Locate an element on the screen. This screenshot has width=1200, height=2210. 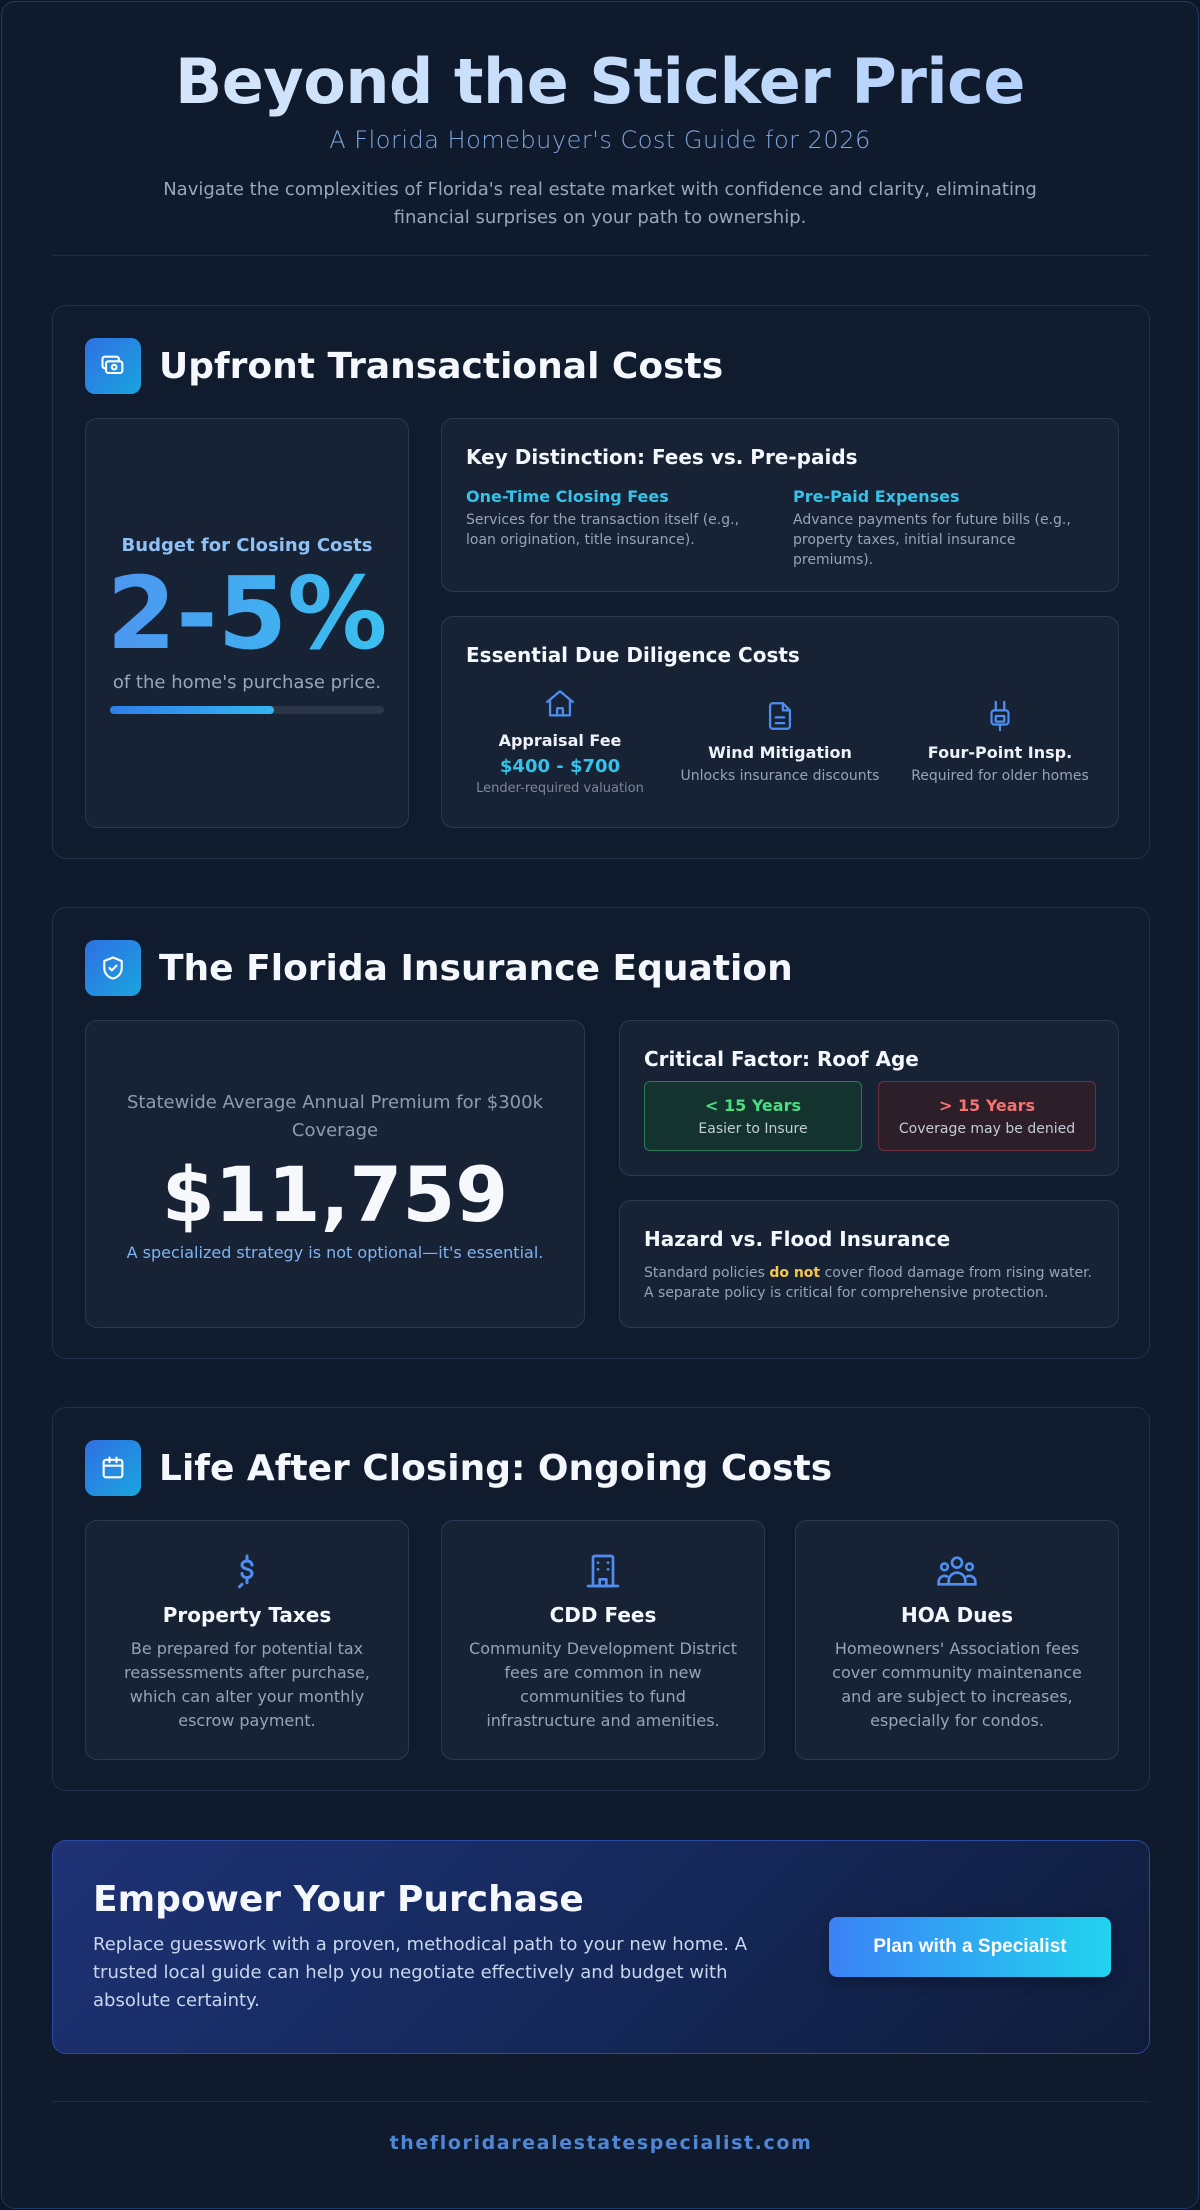
cdd-fees-title: CDD Fees is located at coordinates (603, 1615).